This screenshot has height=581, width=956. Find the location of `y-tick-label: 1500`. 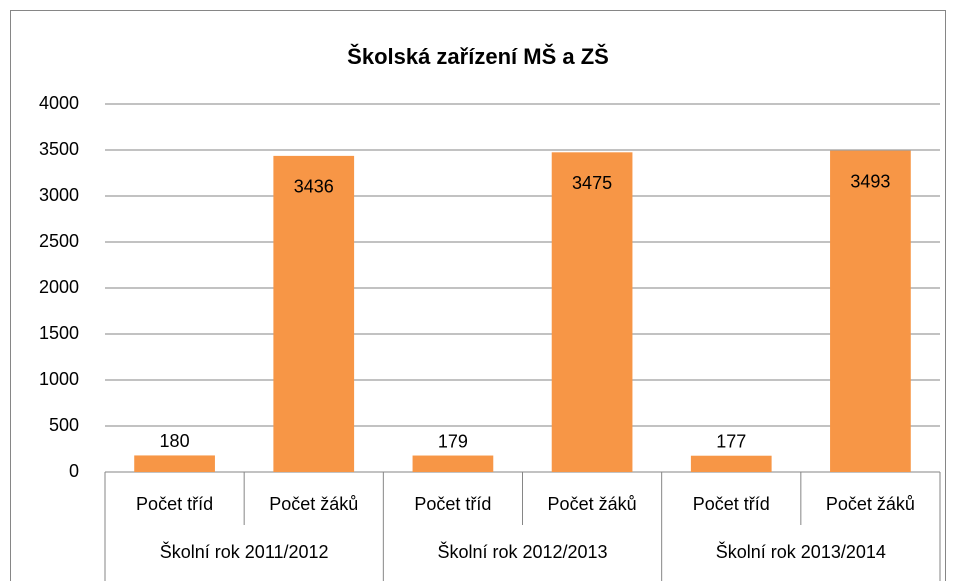

y-tick-label: 1500 is located at coordinates (59, 333).